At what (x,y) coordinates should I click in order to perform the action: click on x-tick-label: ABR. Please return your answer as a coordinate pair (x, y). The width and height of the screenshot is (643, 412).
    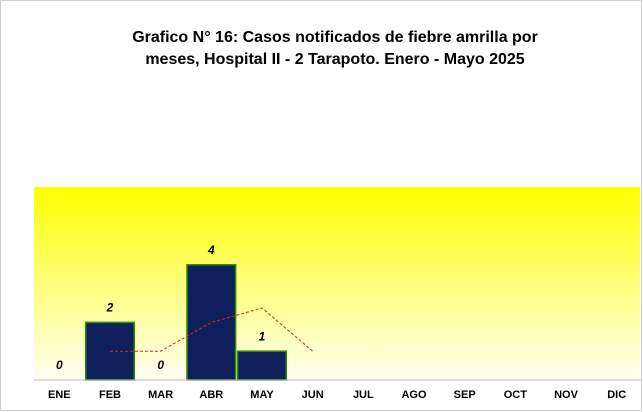
    Looking at the image, I should click on (211, 395).